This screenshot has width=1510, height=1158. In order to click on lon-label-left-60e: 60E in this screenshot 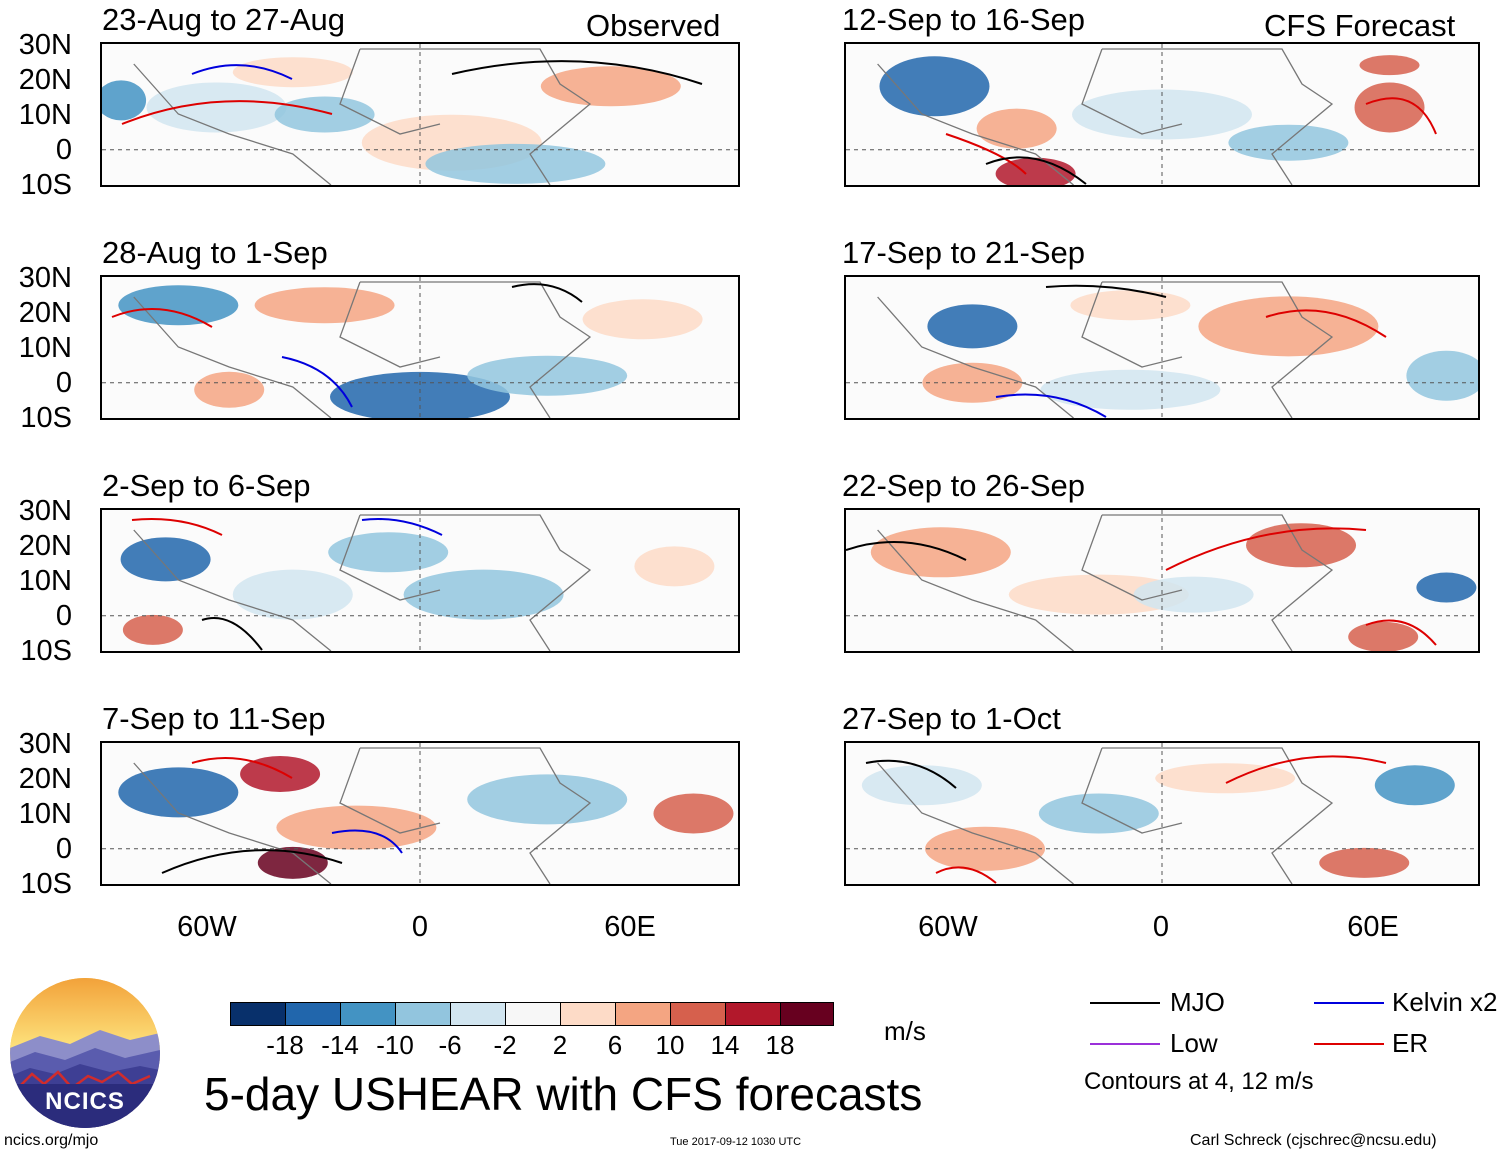, I will do `click(630, 927)`.